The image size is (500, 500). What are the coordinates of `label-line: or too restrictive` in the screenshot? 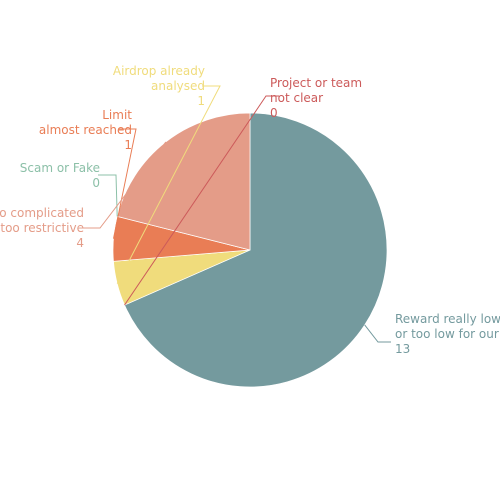 It's located at (42, 228).